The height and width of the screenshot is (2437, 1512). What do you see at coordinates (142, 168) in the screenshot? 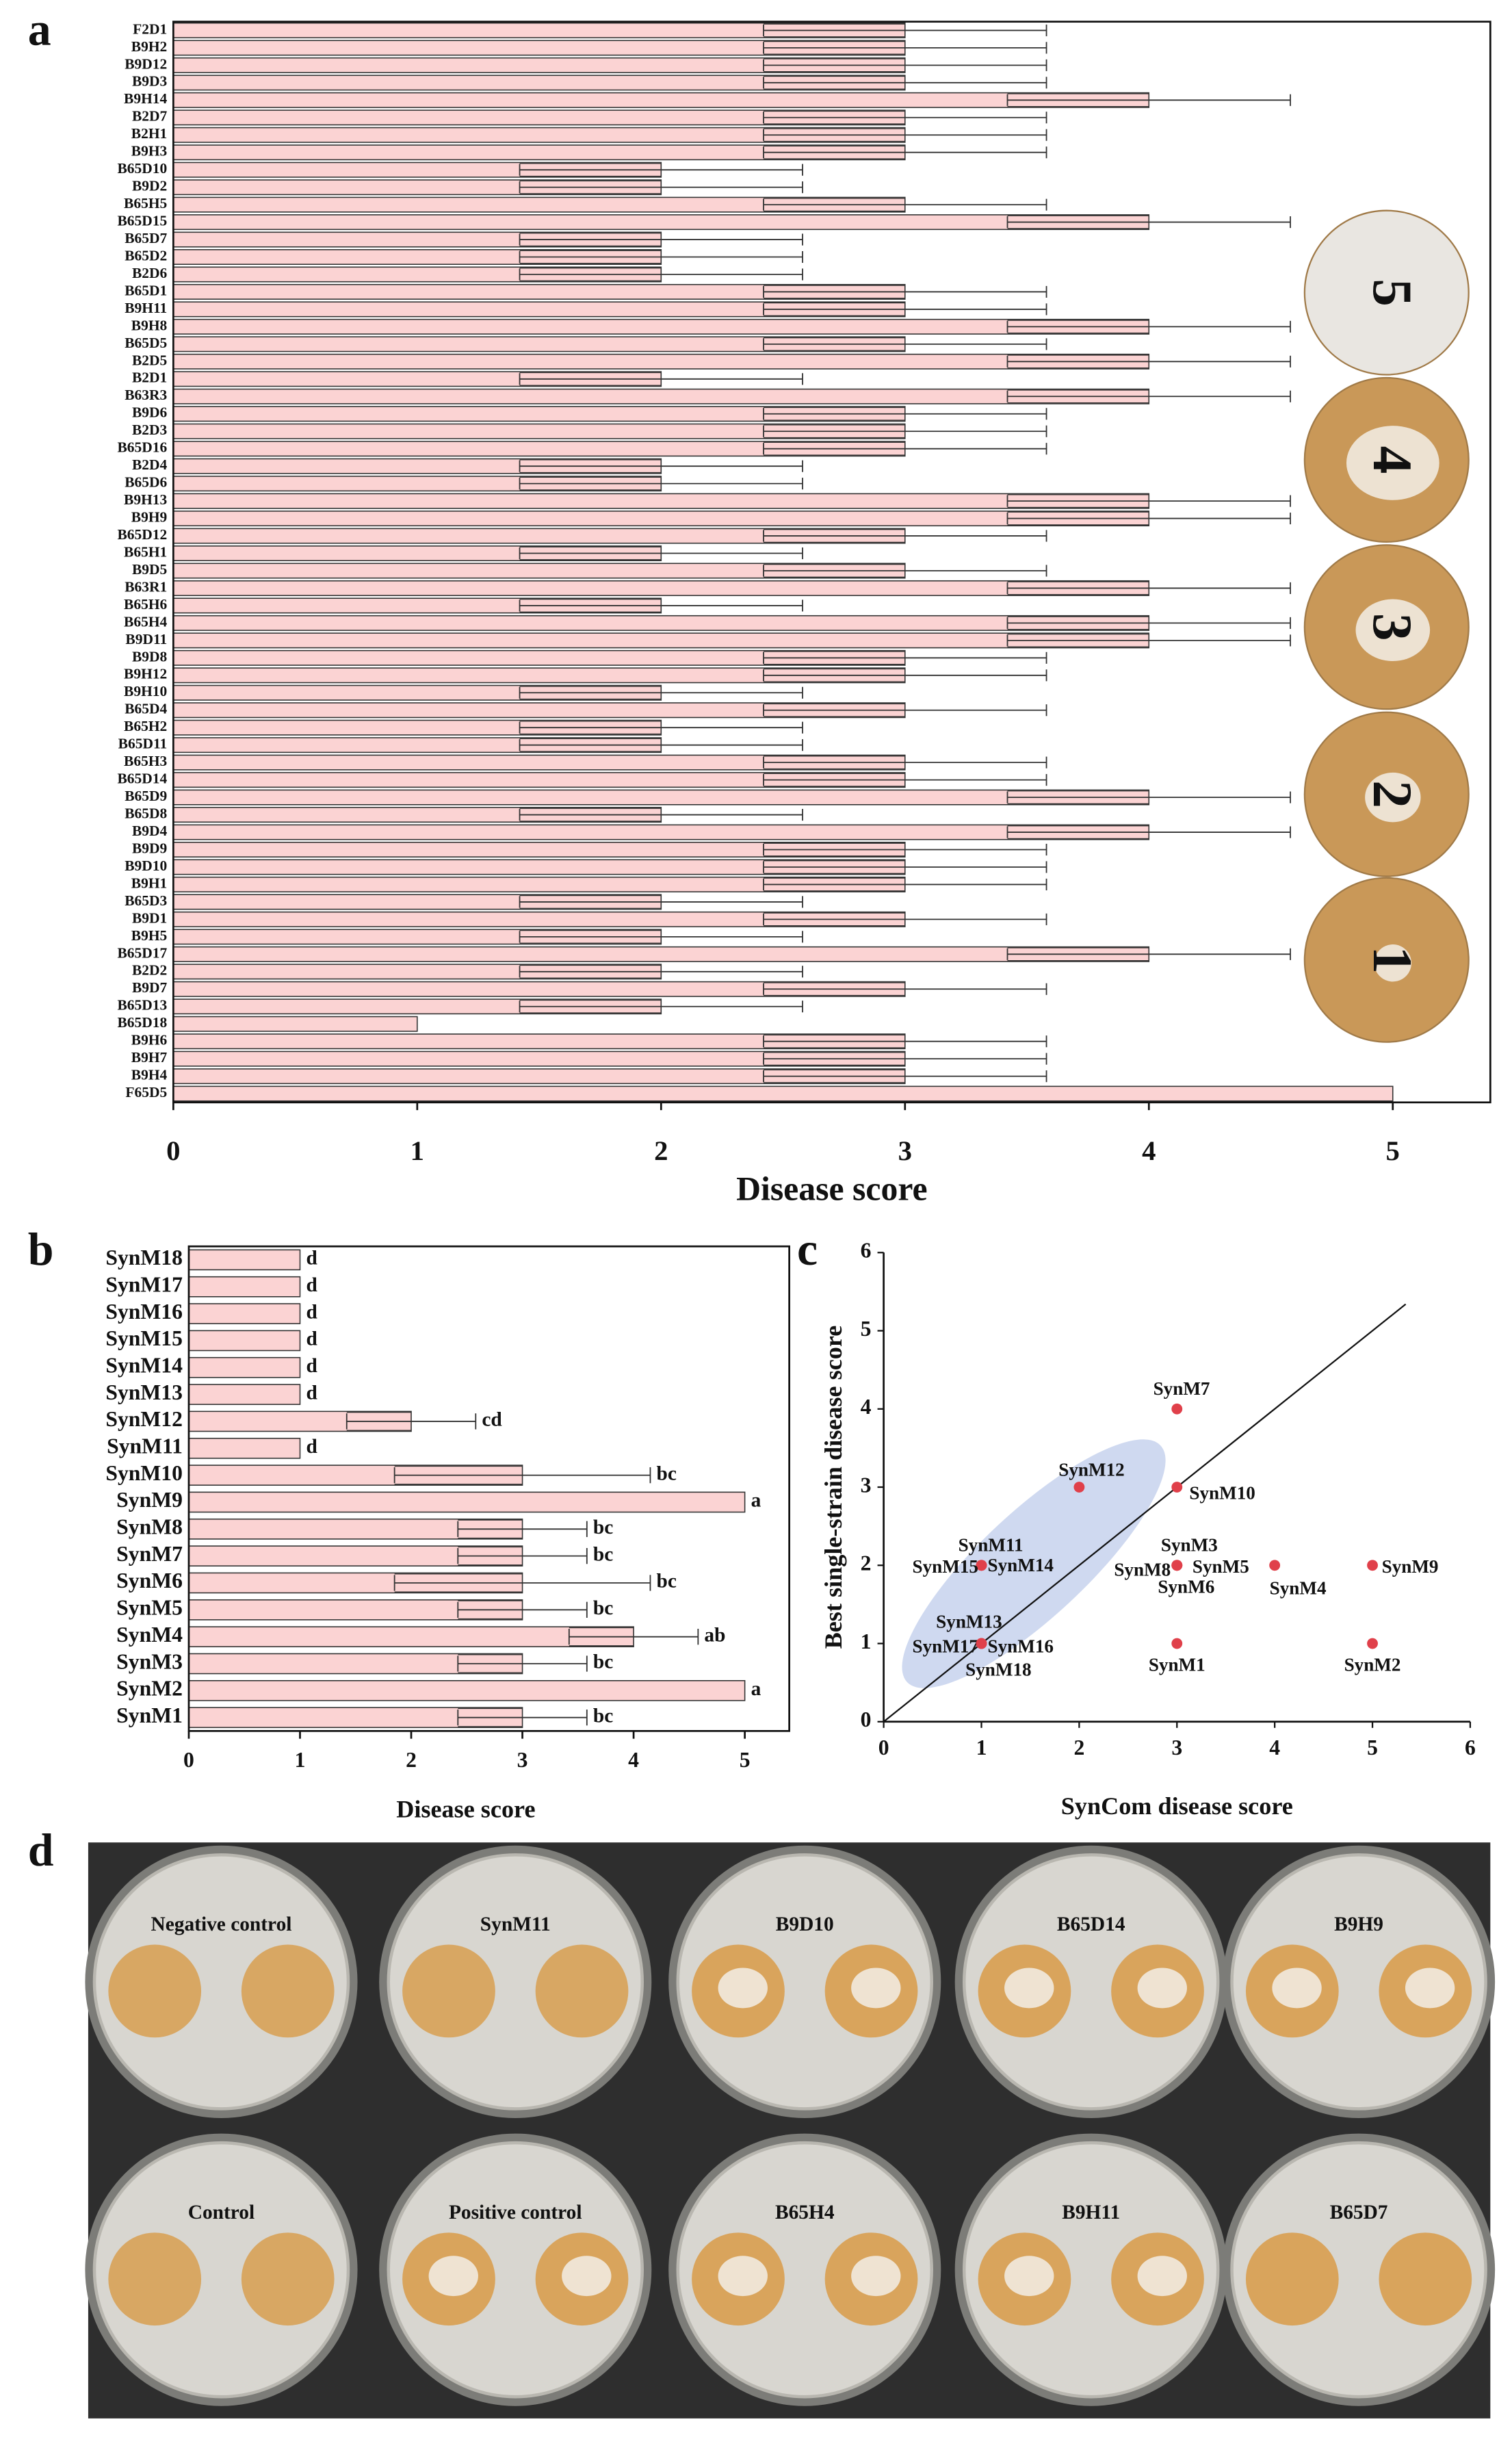
I see `category-label: B65D10` at bounding box center [142, 168].